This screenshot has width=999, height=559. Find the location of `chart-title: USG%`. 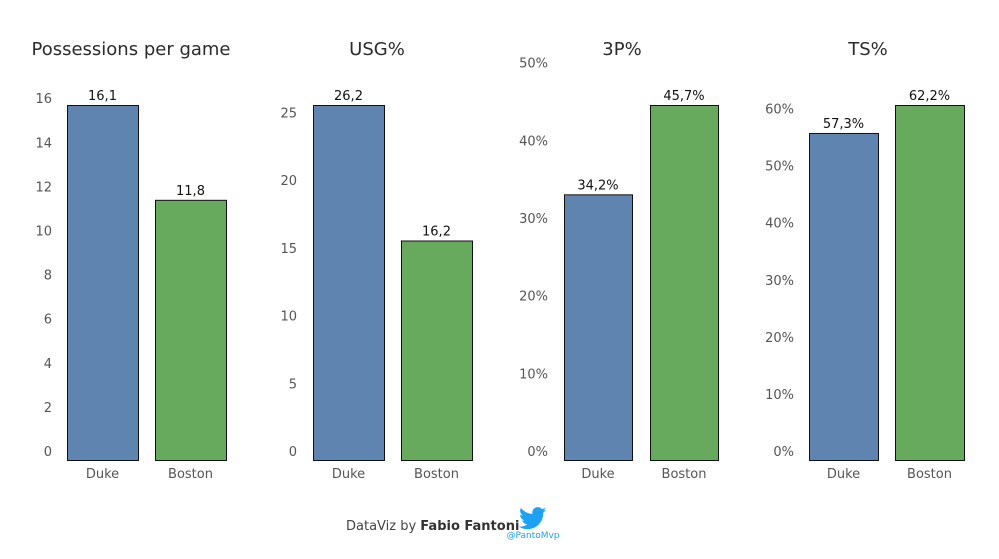

chart-title: USG% is located at coordinates (377, 49).